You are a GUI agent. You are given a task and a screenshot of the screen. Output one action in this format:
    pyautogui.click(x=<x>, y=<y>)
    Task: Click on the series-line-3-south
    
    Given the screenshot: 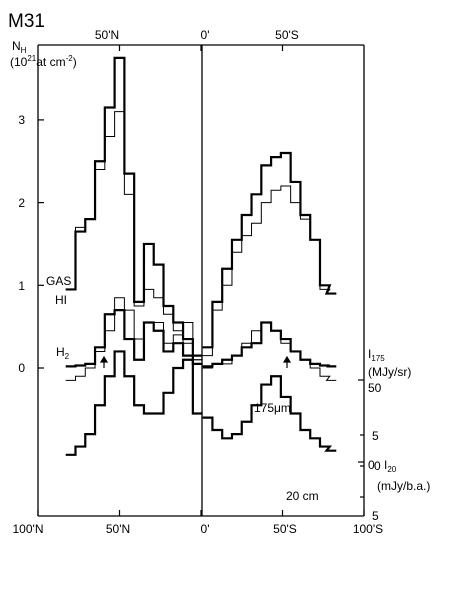 What is the action you would take?
    pyautogui.click(x=269, y=351)
    